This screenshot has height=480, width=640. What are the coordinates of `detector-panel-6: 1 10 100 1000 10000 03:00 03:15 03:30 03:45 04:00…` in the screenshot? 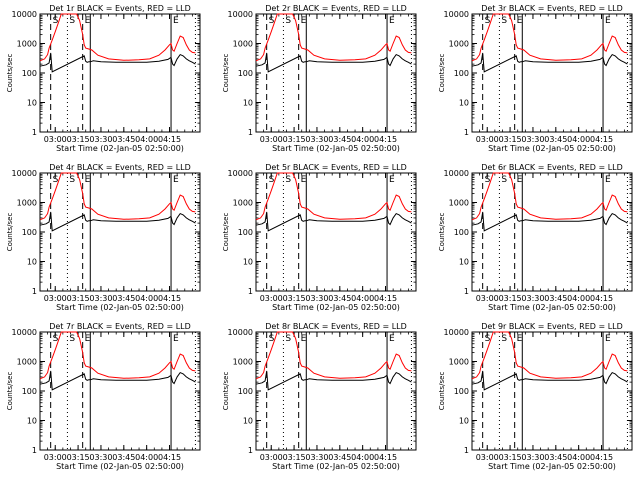 It's located at (535, 237).